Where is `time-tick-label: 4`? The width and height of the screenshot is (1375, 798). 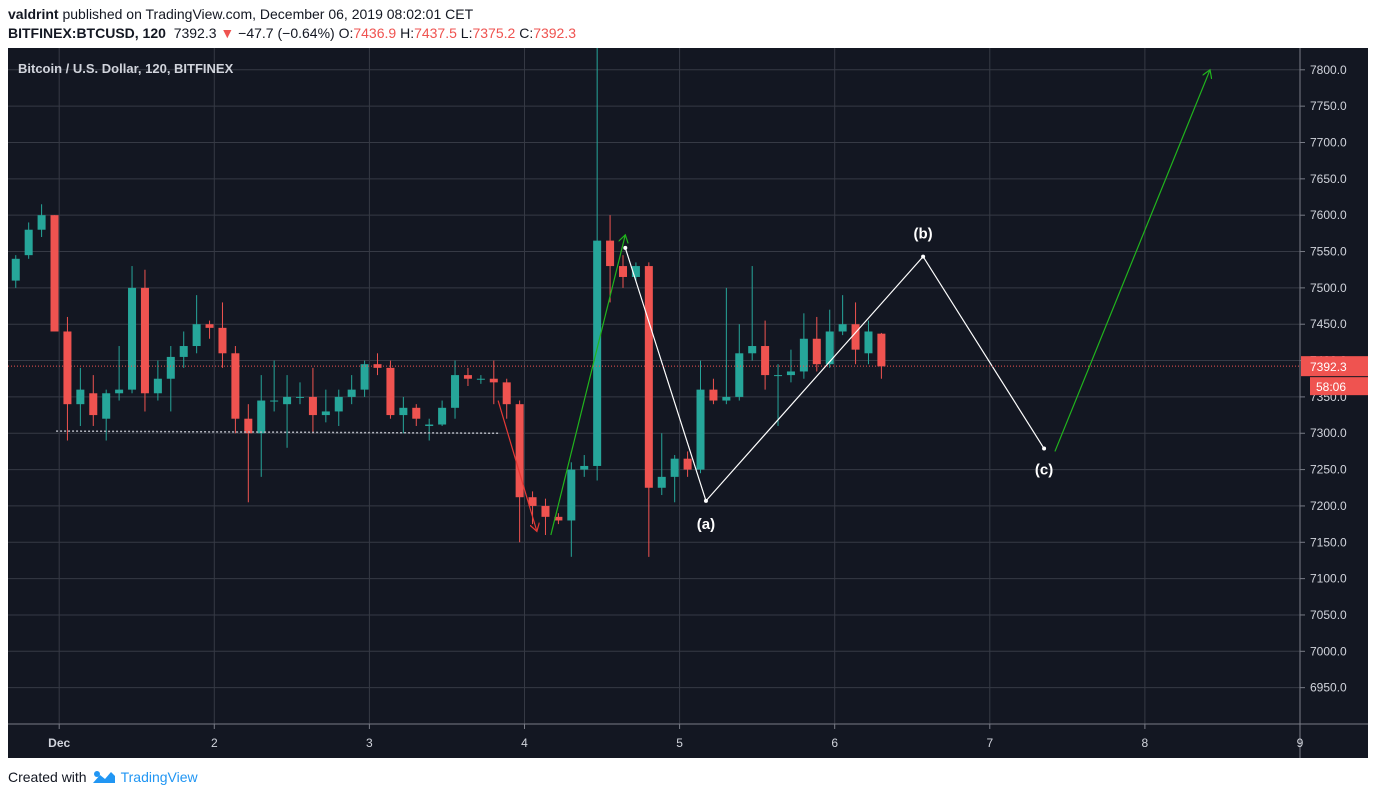 time-tick-label: 4 is located at coordinates (524, 743).